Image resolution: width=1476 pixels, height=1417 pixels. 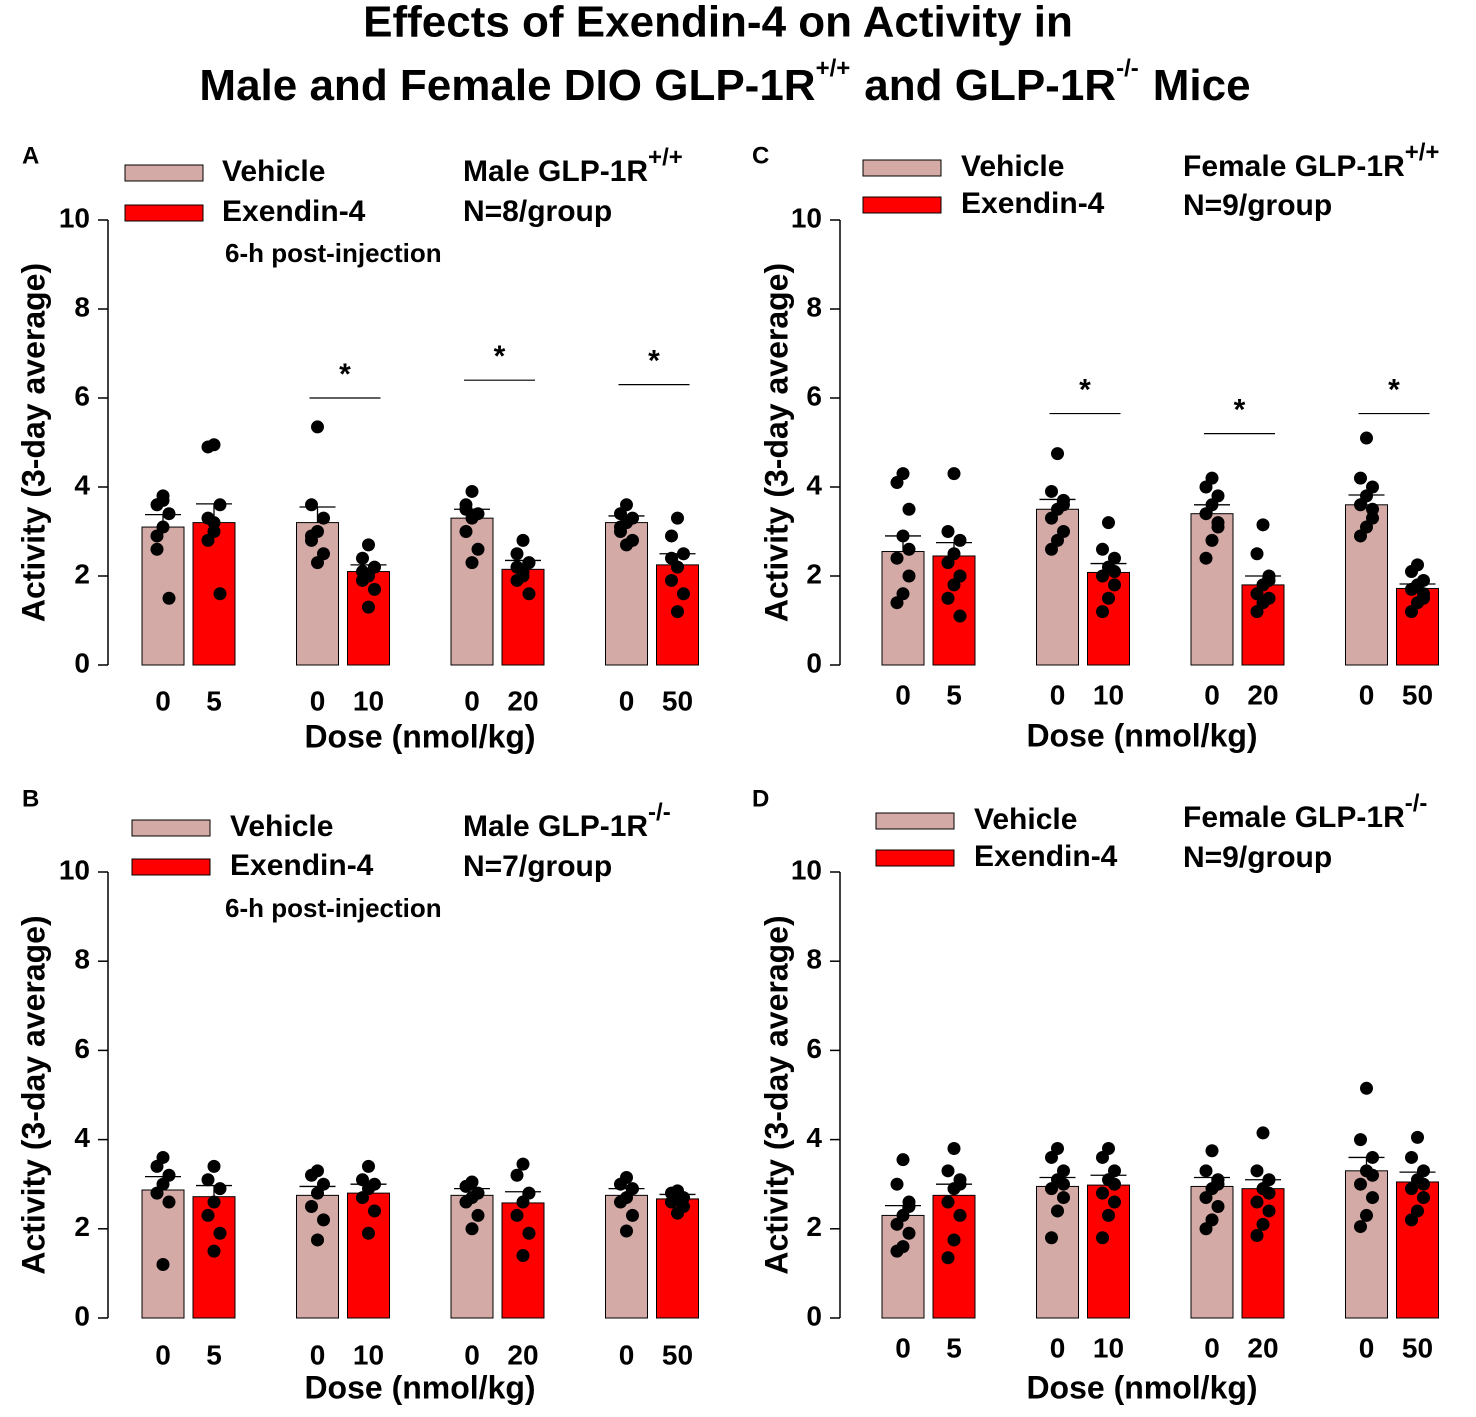 What do you see at coordinates (573, 166) in the screenshot?
I see `genotype: Male GLP-1R+/+` at bounding box center [573, 166].